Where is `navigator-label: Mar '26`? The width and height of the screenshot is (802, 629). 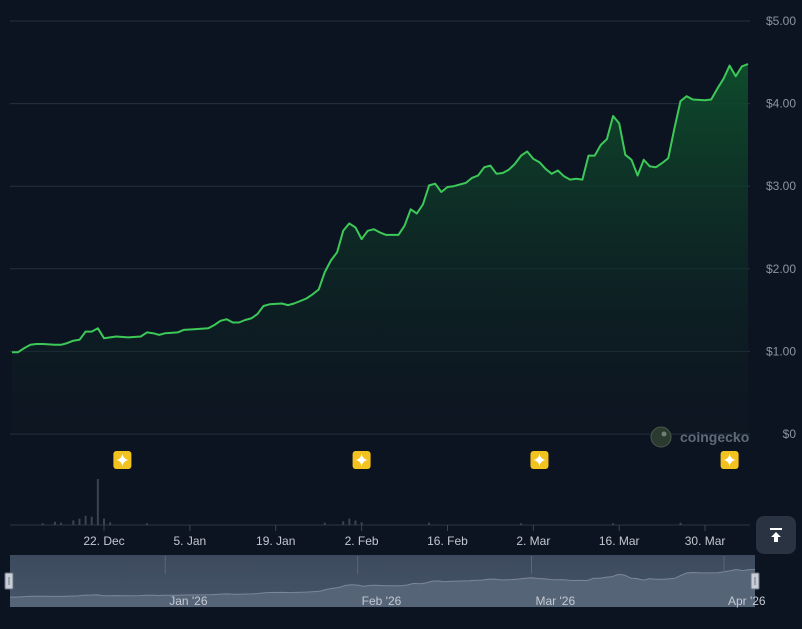 navigator-label: Mar '26 is located at coordinates (556, 601).